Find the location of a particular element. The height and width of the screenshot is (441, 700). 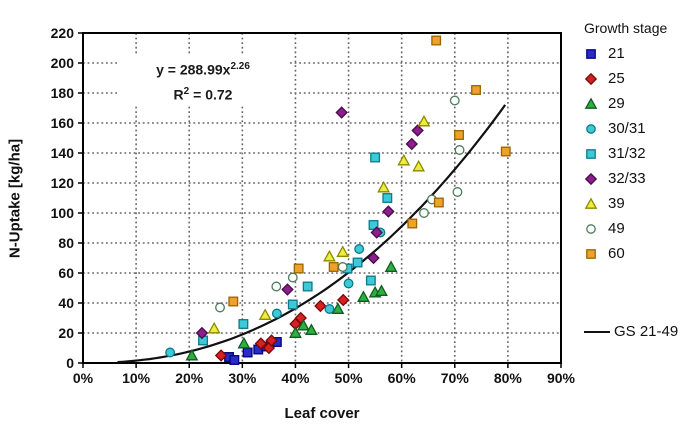

legend-item-label: 30/31 is located at coordinates (627, 128).